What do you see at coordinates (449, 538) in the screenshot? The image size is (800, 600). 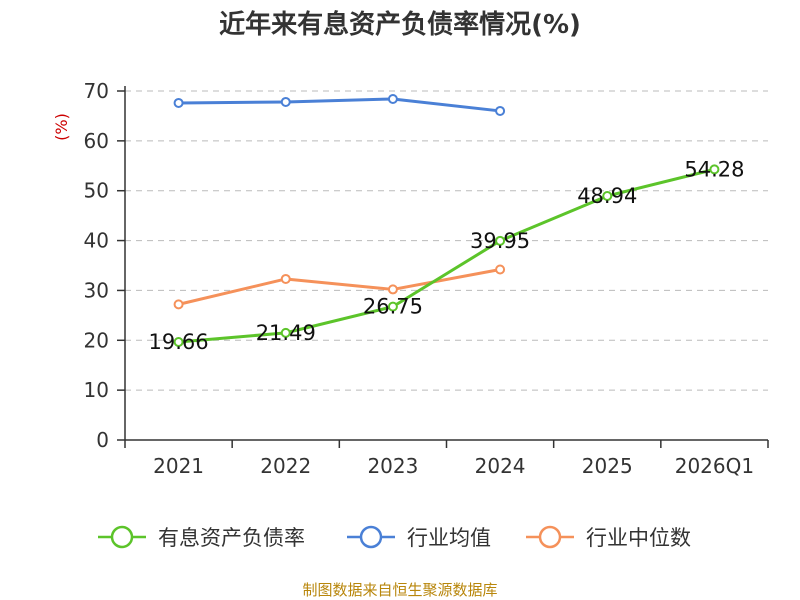 I see `legend-label: 行业均值` at bounding box center [449, 538].